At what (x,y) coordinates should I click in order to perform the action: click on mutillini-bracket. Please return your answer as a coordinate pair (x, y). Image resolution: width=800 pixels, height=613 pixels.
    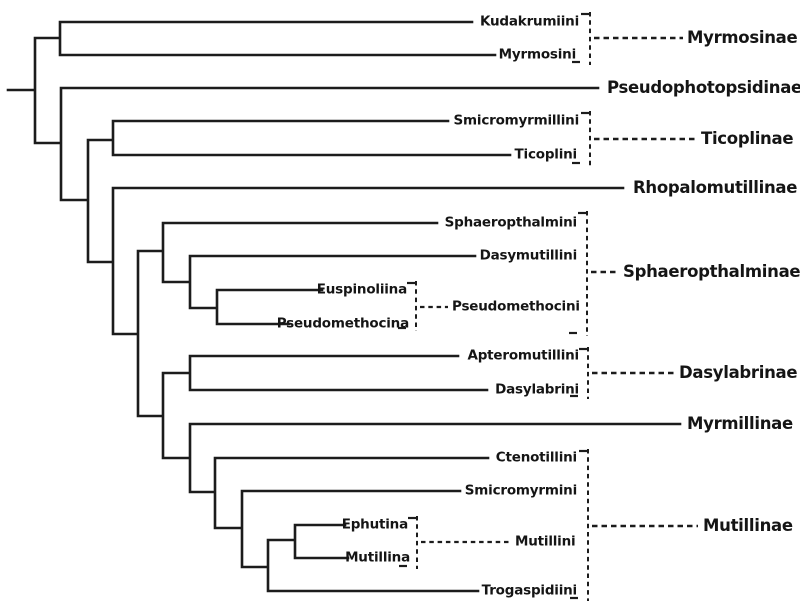
    Looking at the image, I should click on (408, 542).